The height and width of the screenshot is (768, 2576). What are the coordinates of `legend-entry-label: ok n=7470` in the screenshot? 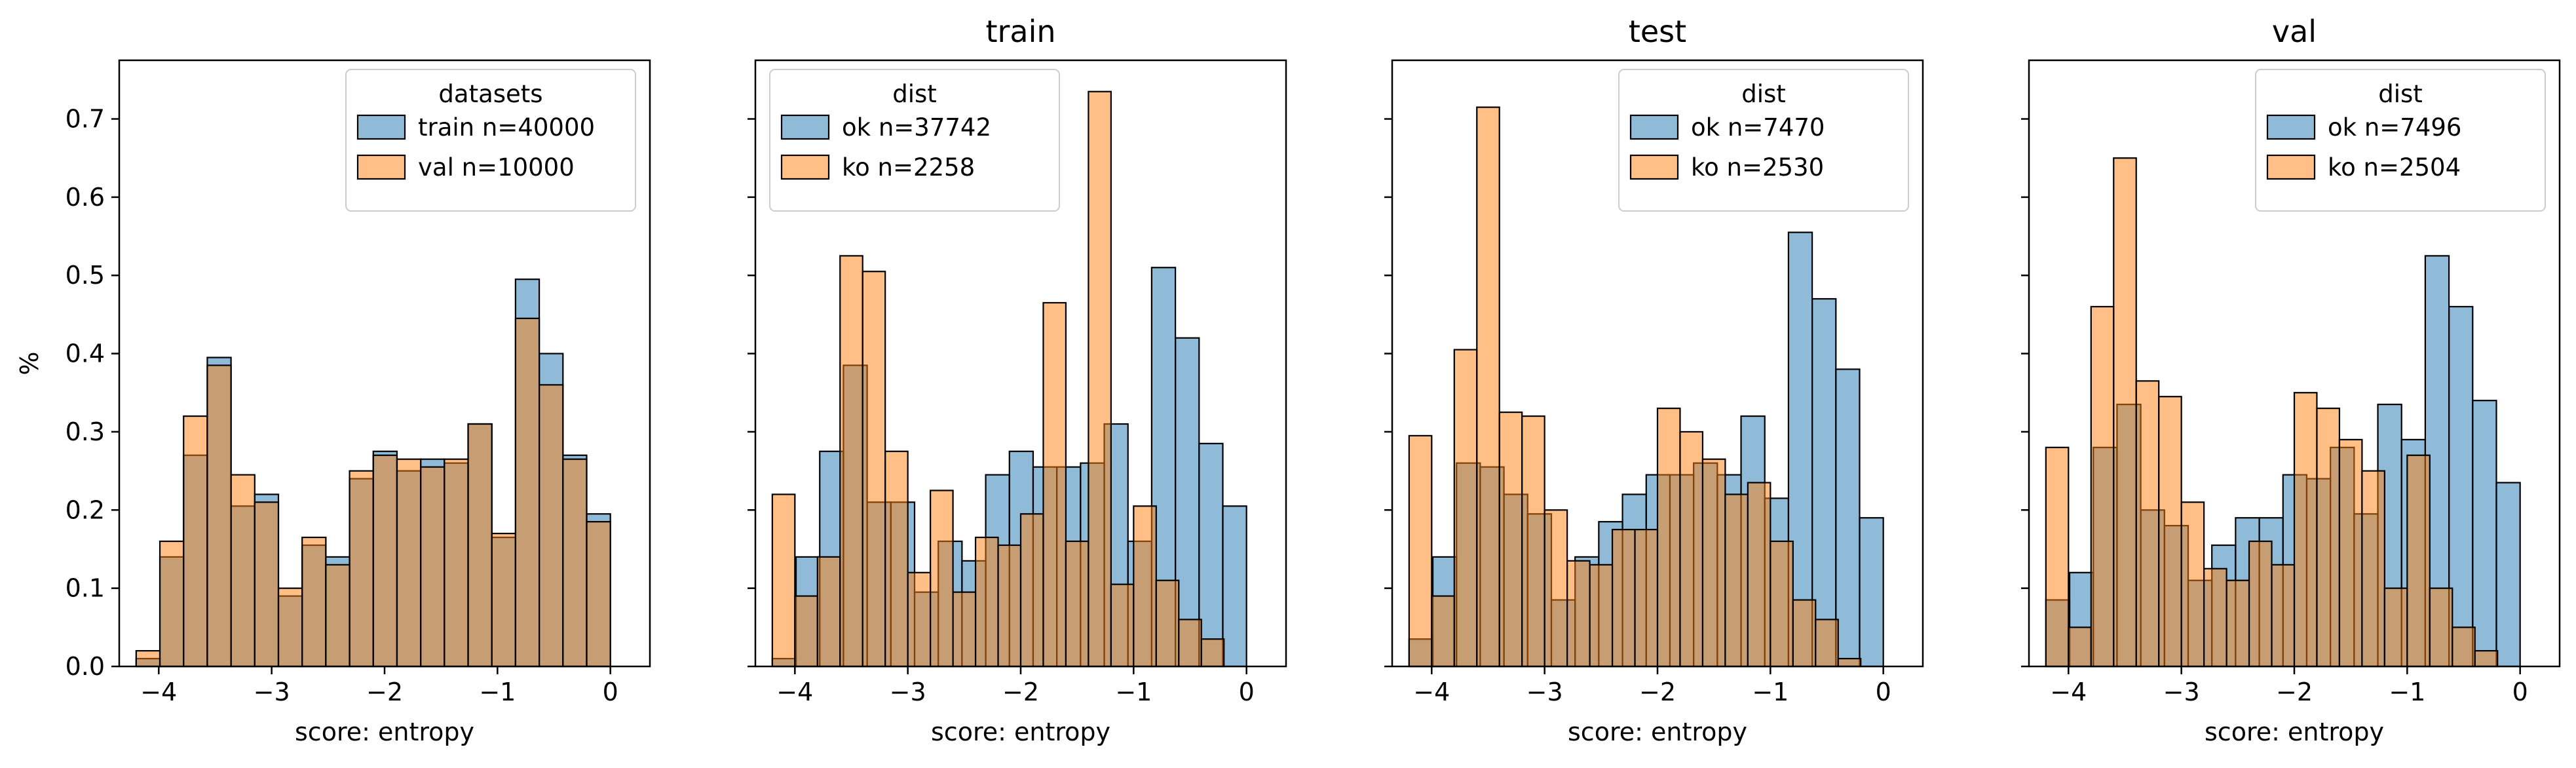 It's located at (1758, 127).